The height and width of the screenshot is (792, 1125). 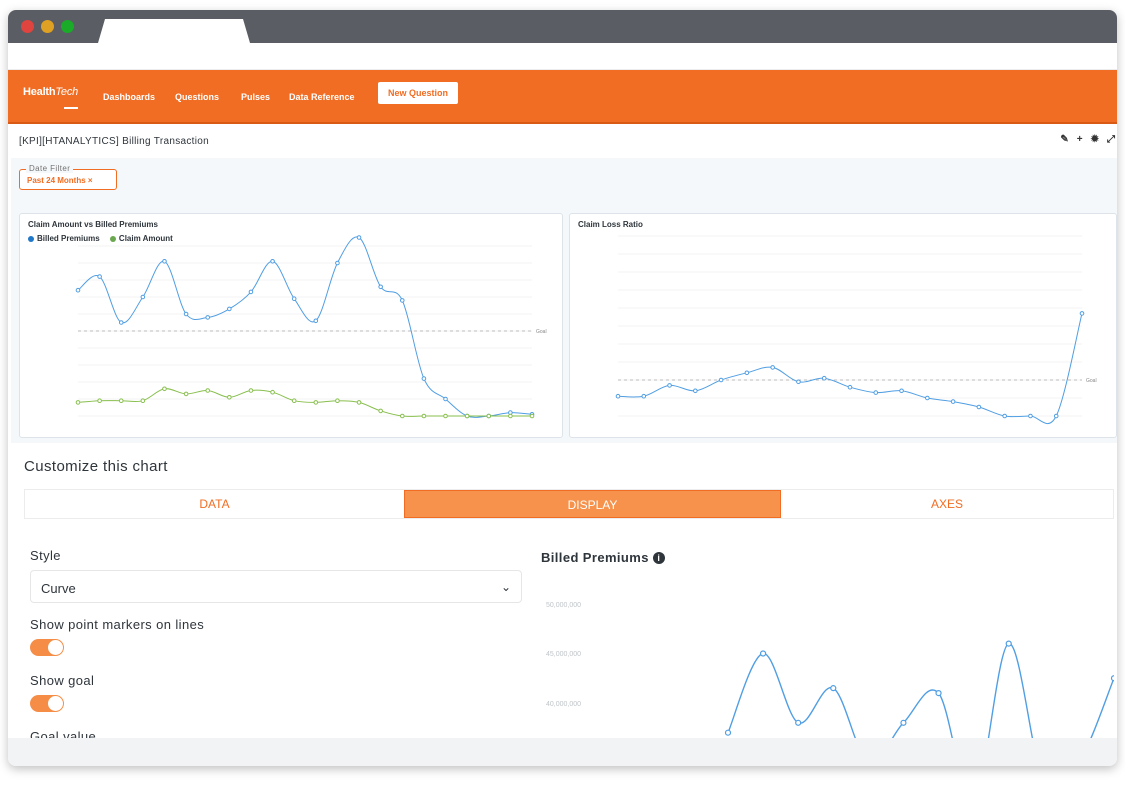 I want to click on tab-data: DATA, so click(x=214, y=504).